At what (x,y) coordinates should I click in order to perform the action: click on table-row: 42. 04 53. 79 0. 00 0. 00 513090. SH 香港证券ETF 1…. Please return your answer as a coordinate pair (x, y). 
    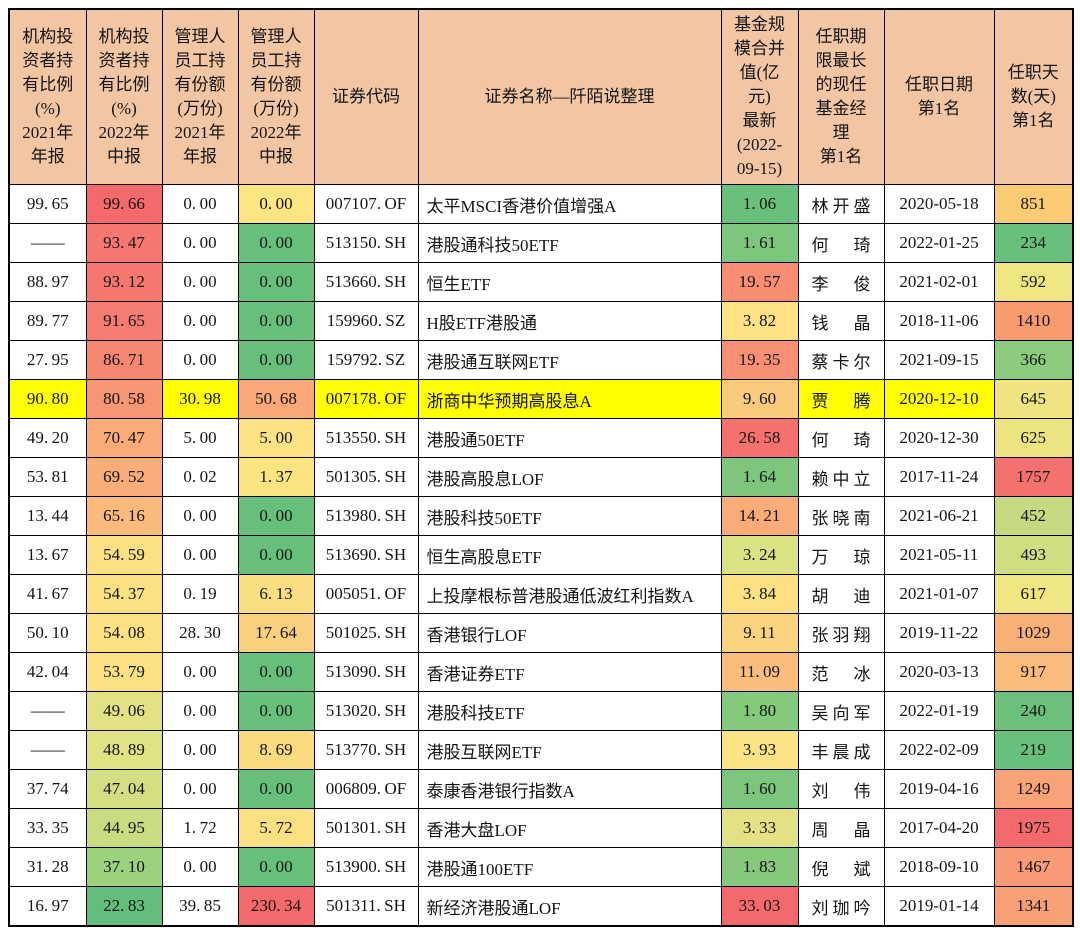
    Looking at the image, I should click on (541, 672).